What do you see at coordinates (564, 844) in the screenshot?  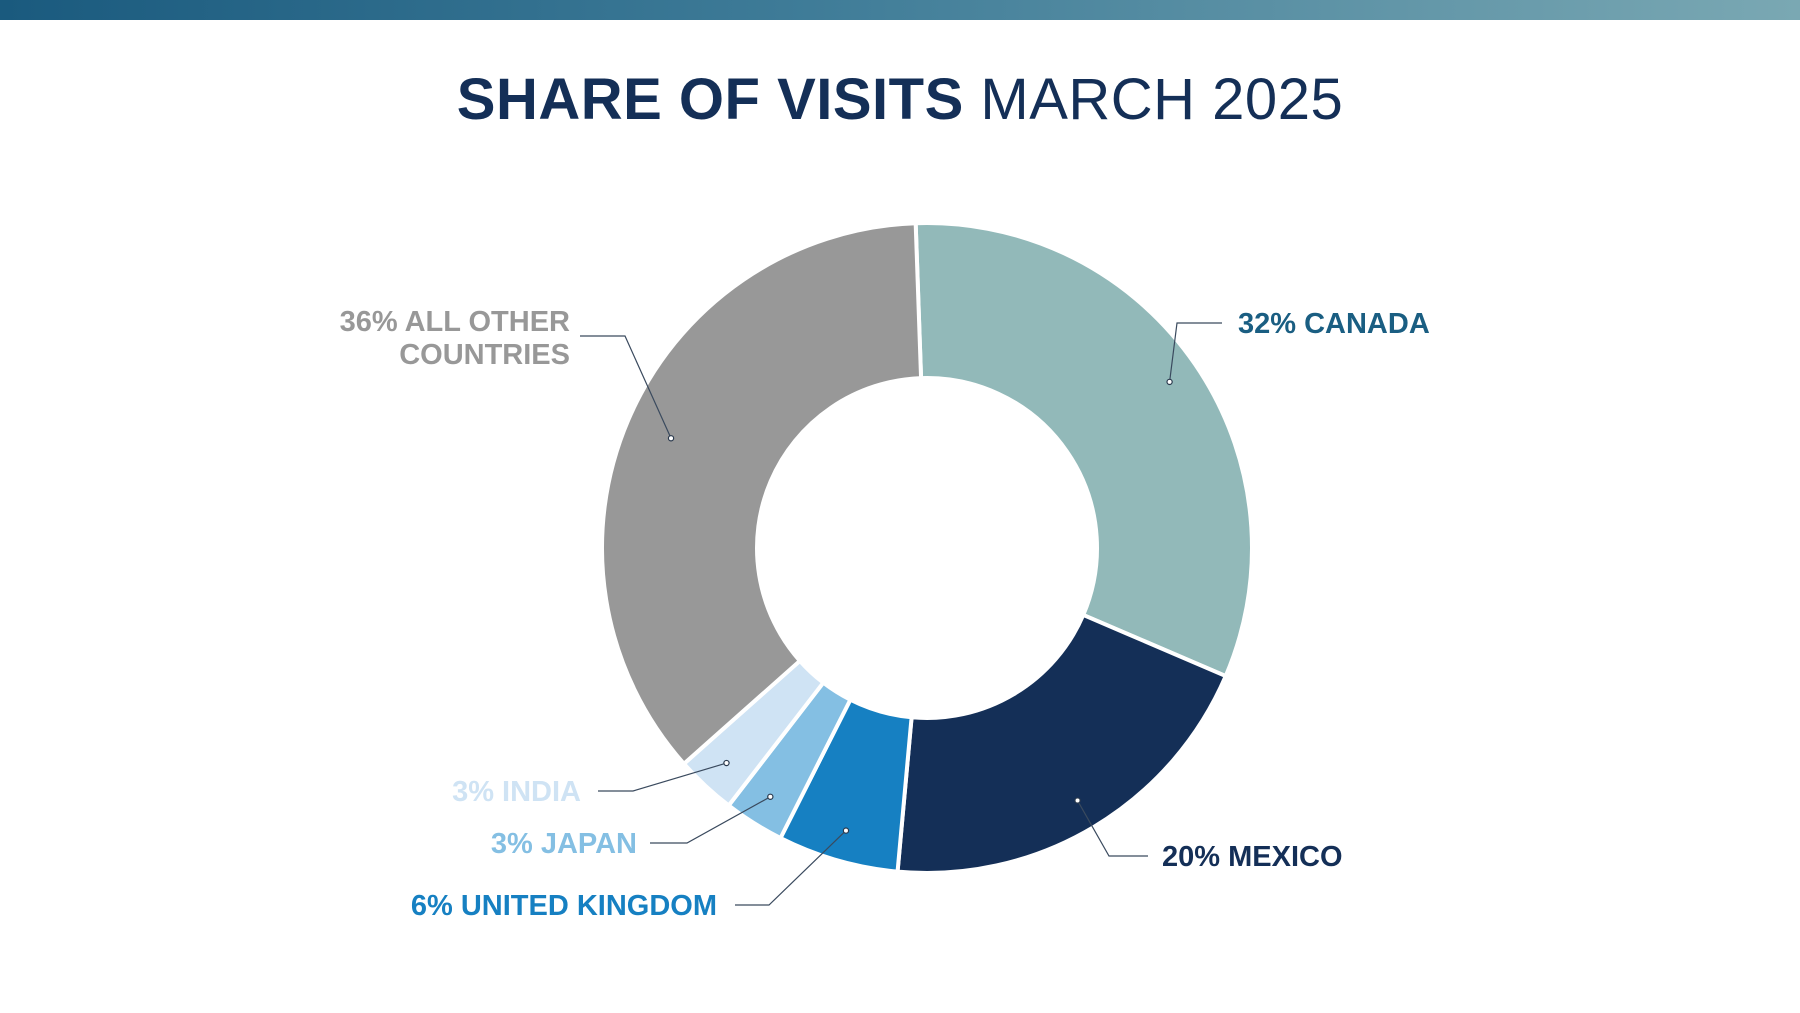 I see `slice-label: 3% JAPAN` at bounding box center [564, 844].